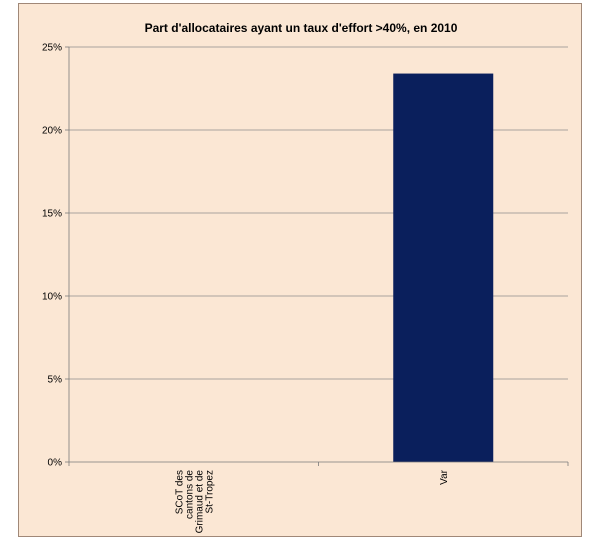 The image size is (591, 539). I want to click on bars, so click(443, 267).